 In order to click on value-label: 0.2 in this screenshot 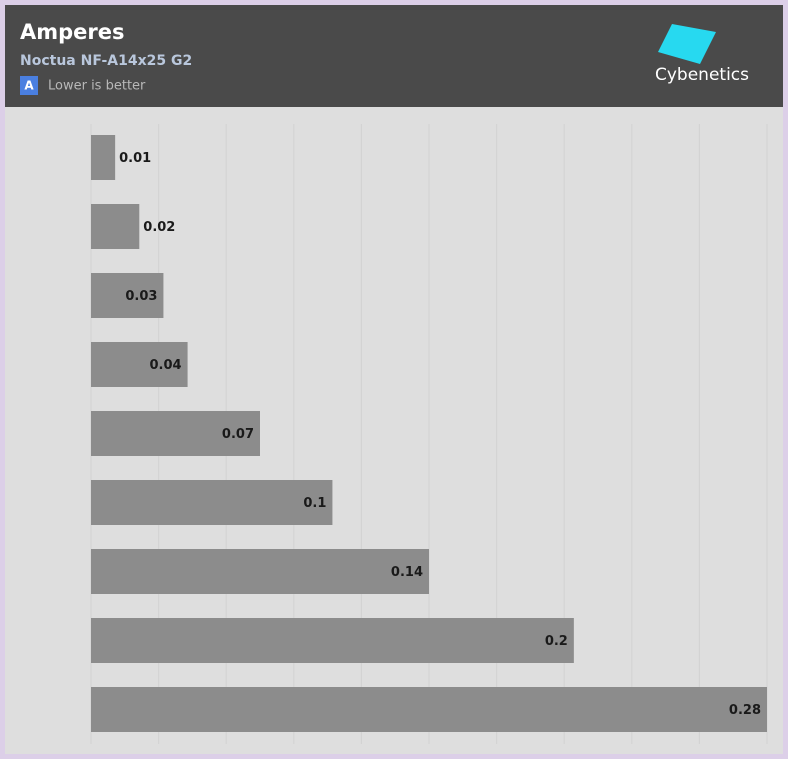, I will do `click(556, 641)`.